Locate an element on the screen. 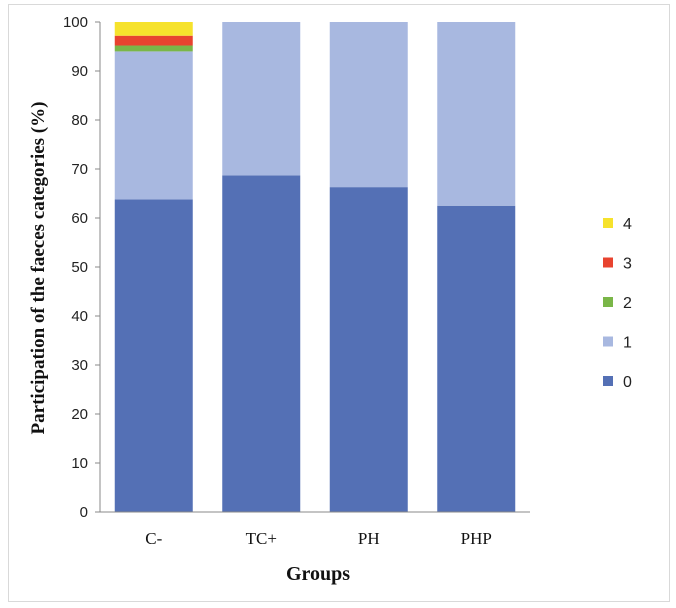 The height and width of the screenshot is (608, 676). legend-label-0: 0 is located at coordinates (627, 382).